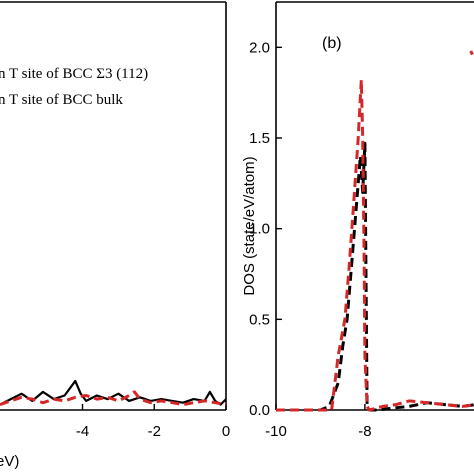 This screenshot has height=474, width=474. Describe the element at coordinates (259, 229) in the screenshot. I see `y-tick-label: 1.0` at that location.